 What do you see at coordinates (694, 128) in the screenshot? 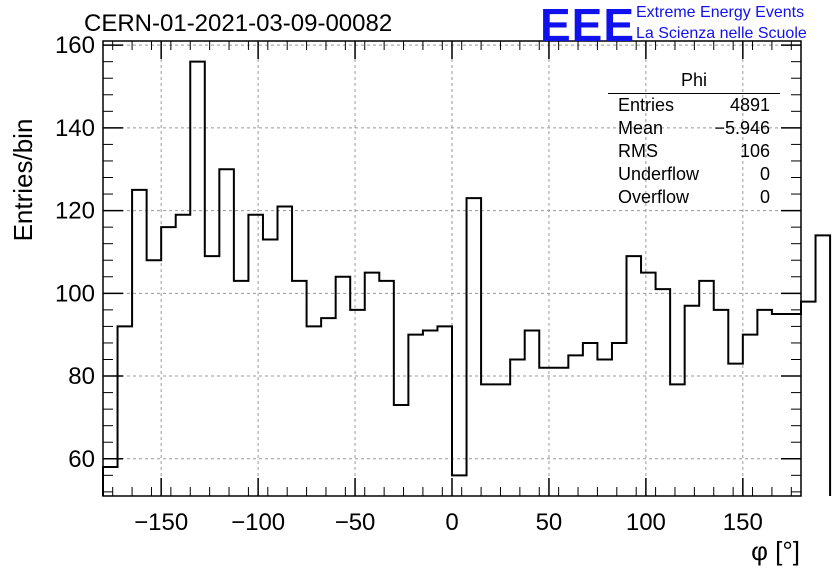
I see `stats-row-mean: Mean −5.946` at bounding box center [694, 128].